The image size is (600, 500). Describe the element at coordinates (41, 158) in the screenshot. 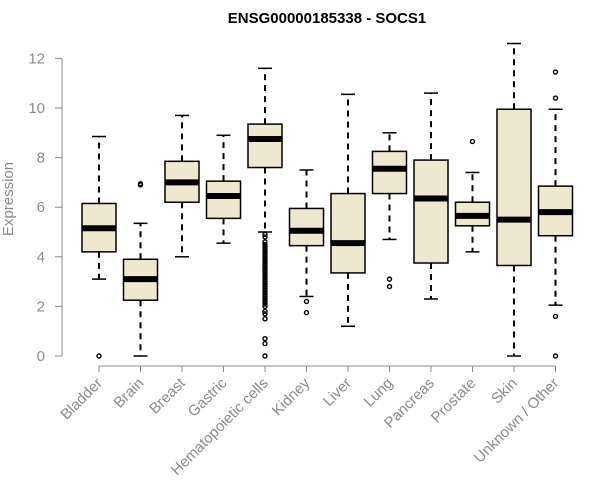

I see `y-tick-label: 8` at that location.